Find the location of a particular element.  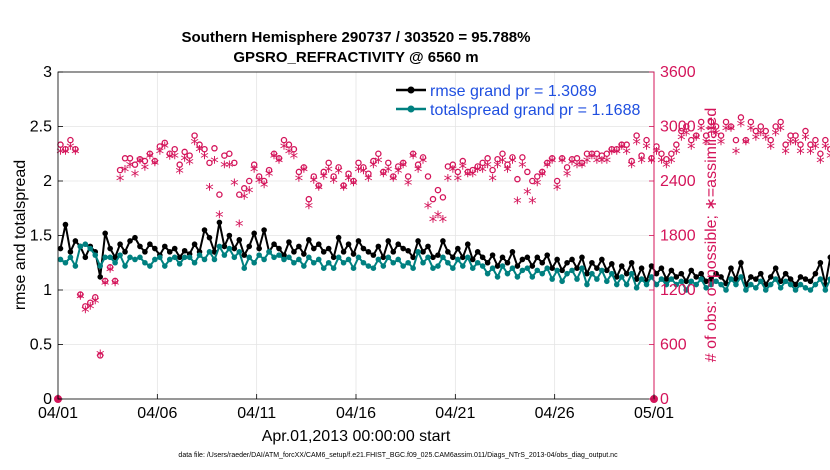

series-totalspread is located at coordinates (443, 267).